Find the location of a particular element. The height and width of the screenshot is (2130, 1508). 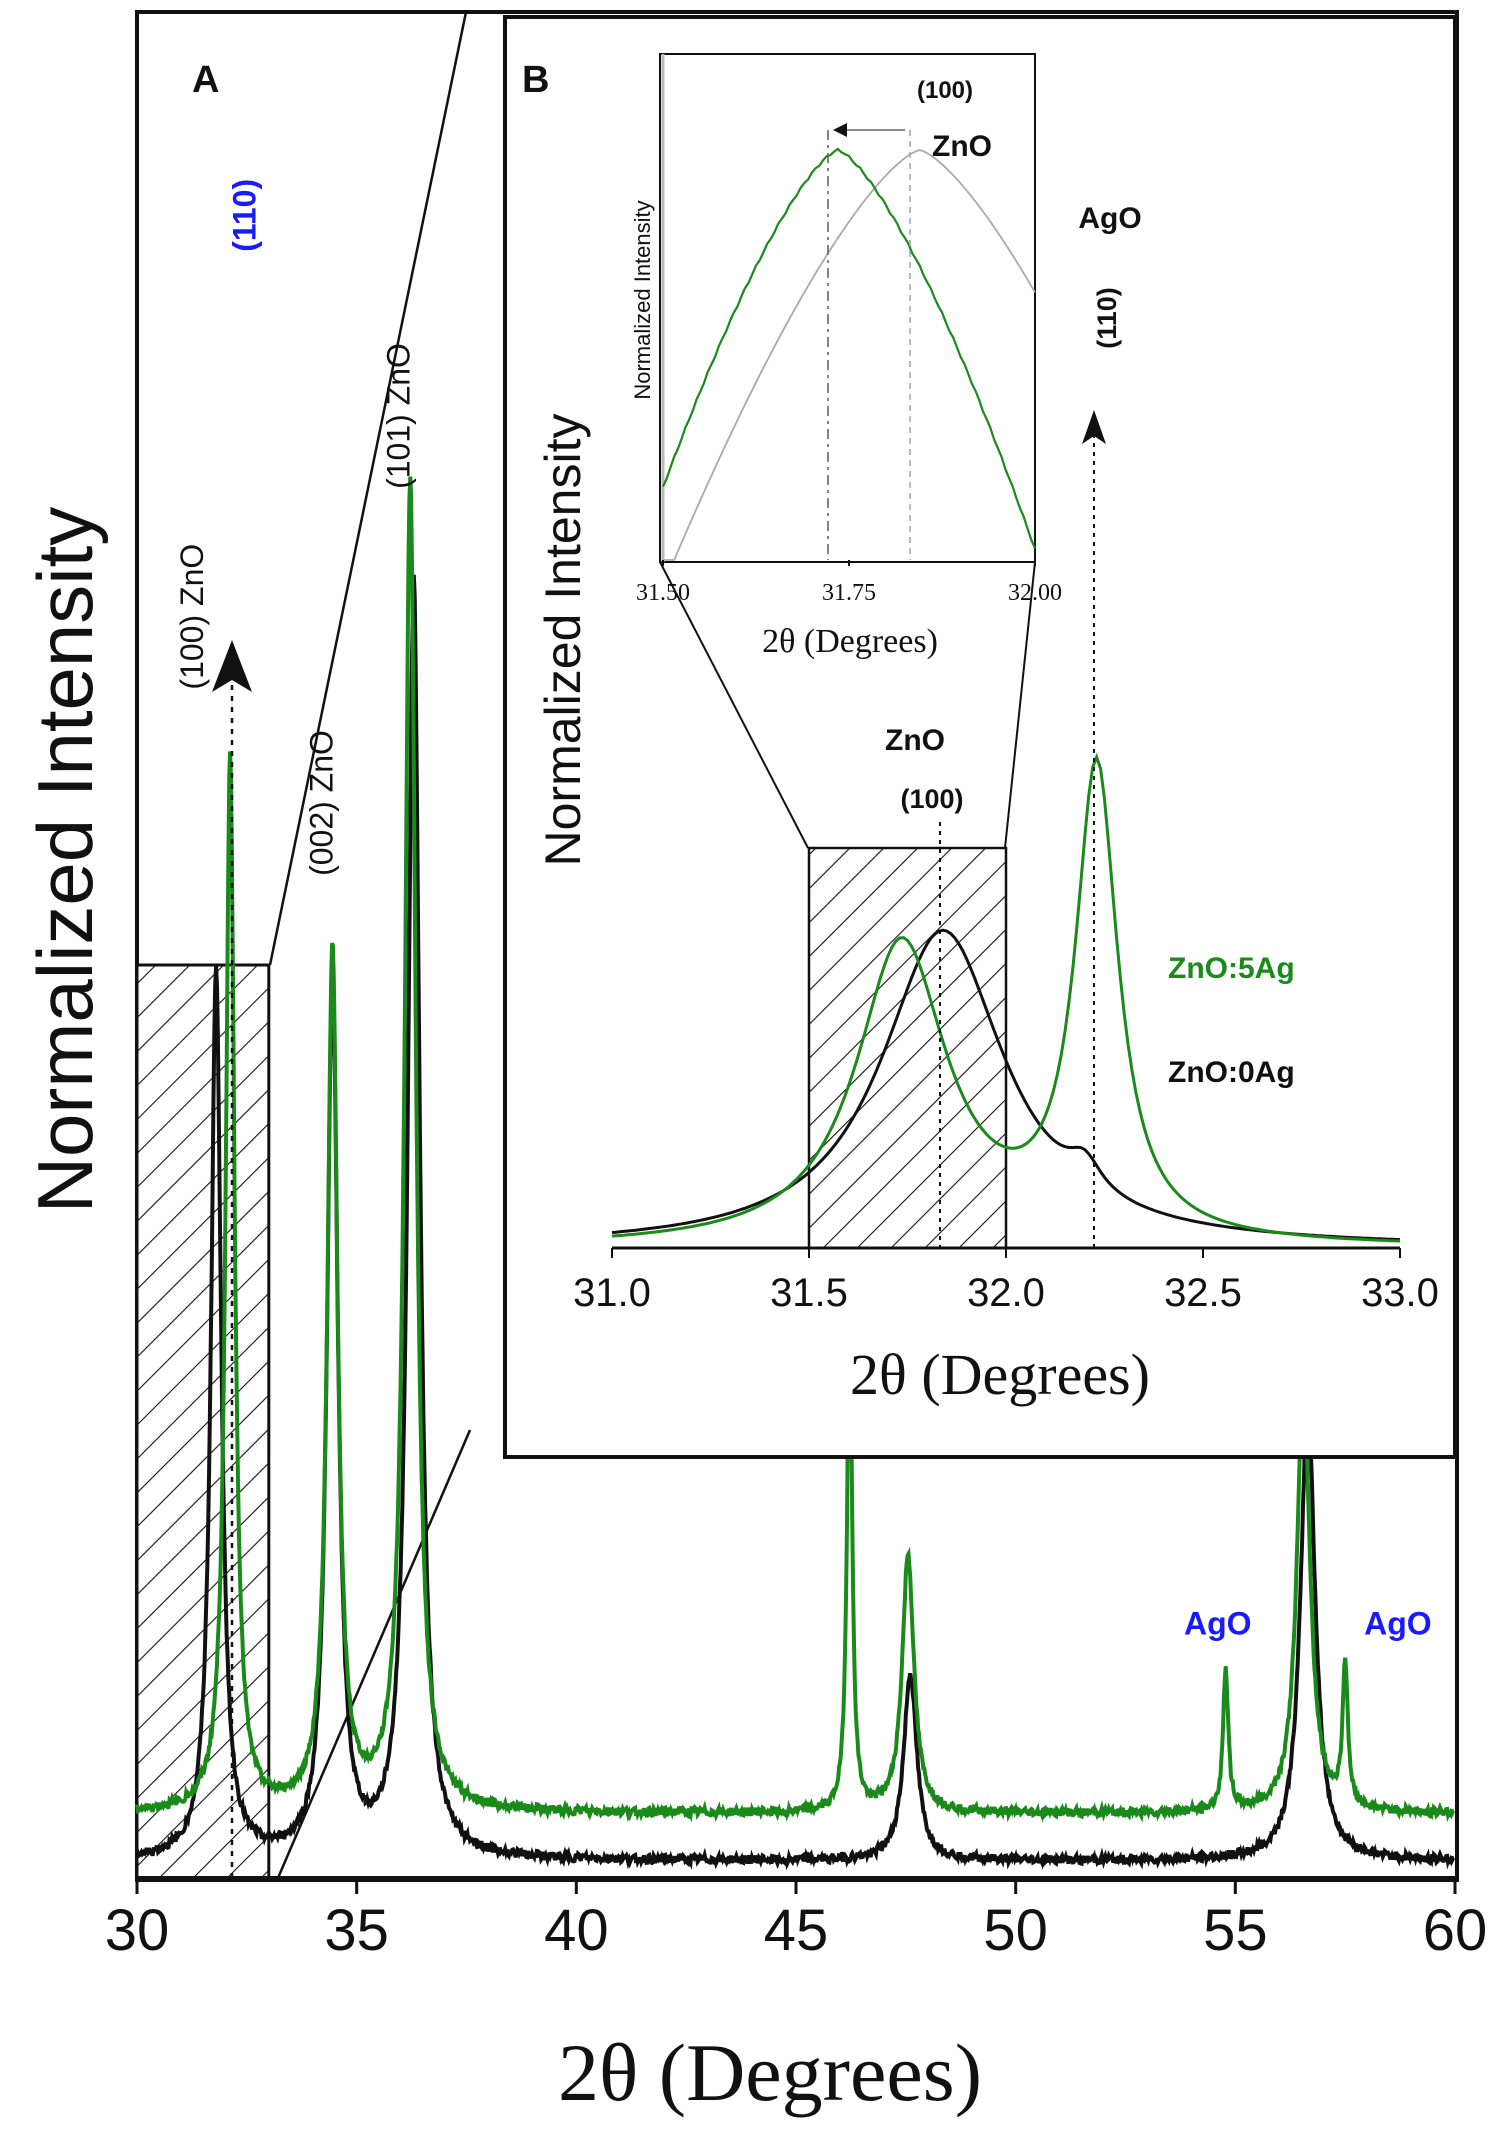

panel-a-label: A is located at coordinates (205, 80).